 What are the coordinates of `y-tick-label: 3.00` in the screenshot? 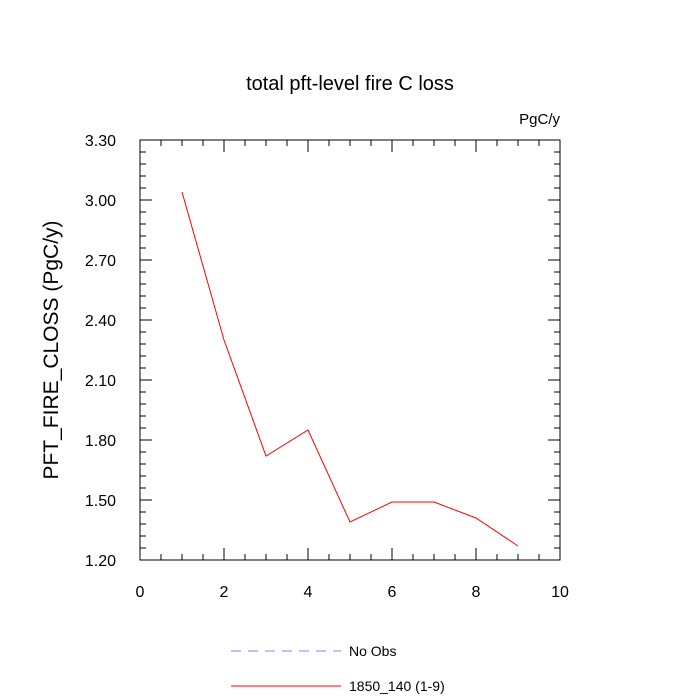 It's located at (100, 201).